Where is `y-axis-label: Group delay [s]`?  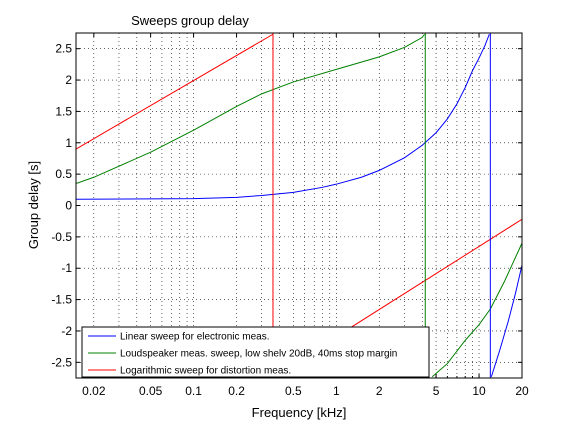
y-axis-label: Group delay [s] is located at coordinates (33, 205).